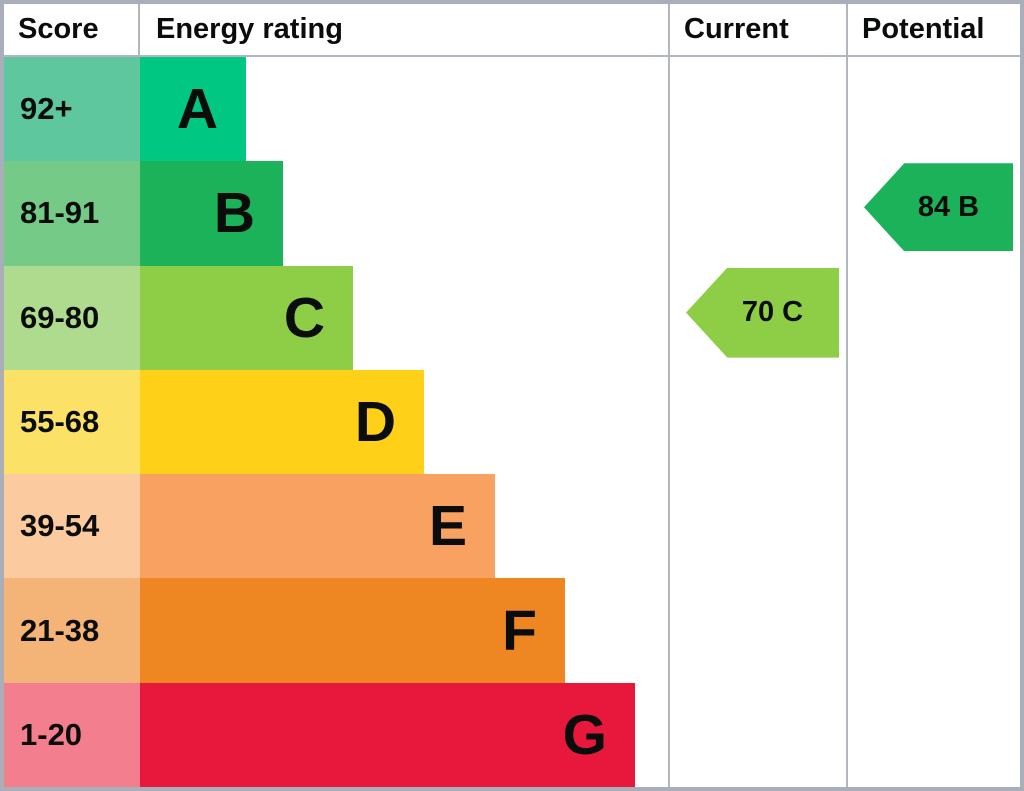  I want to click on potential-cell-b: 84 B, so click(933, 213).